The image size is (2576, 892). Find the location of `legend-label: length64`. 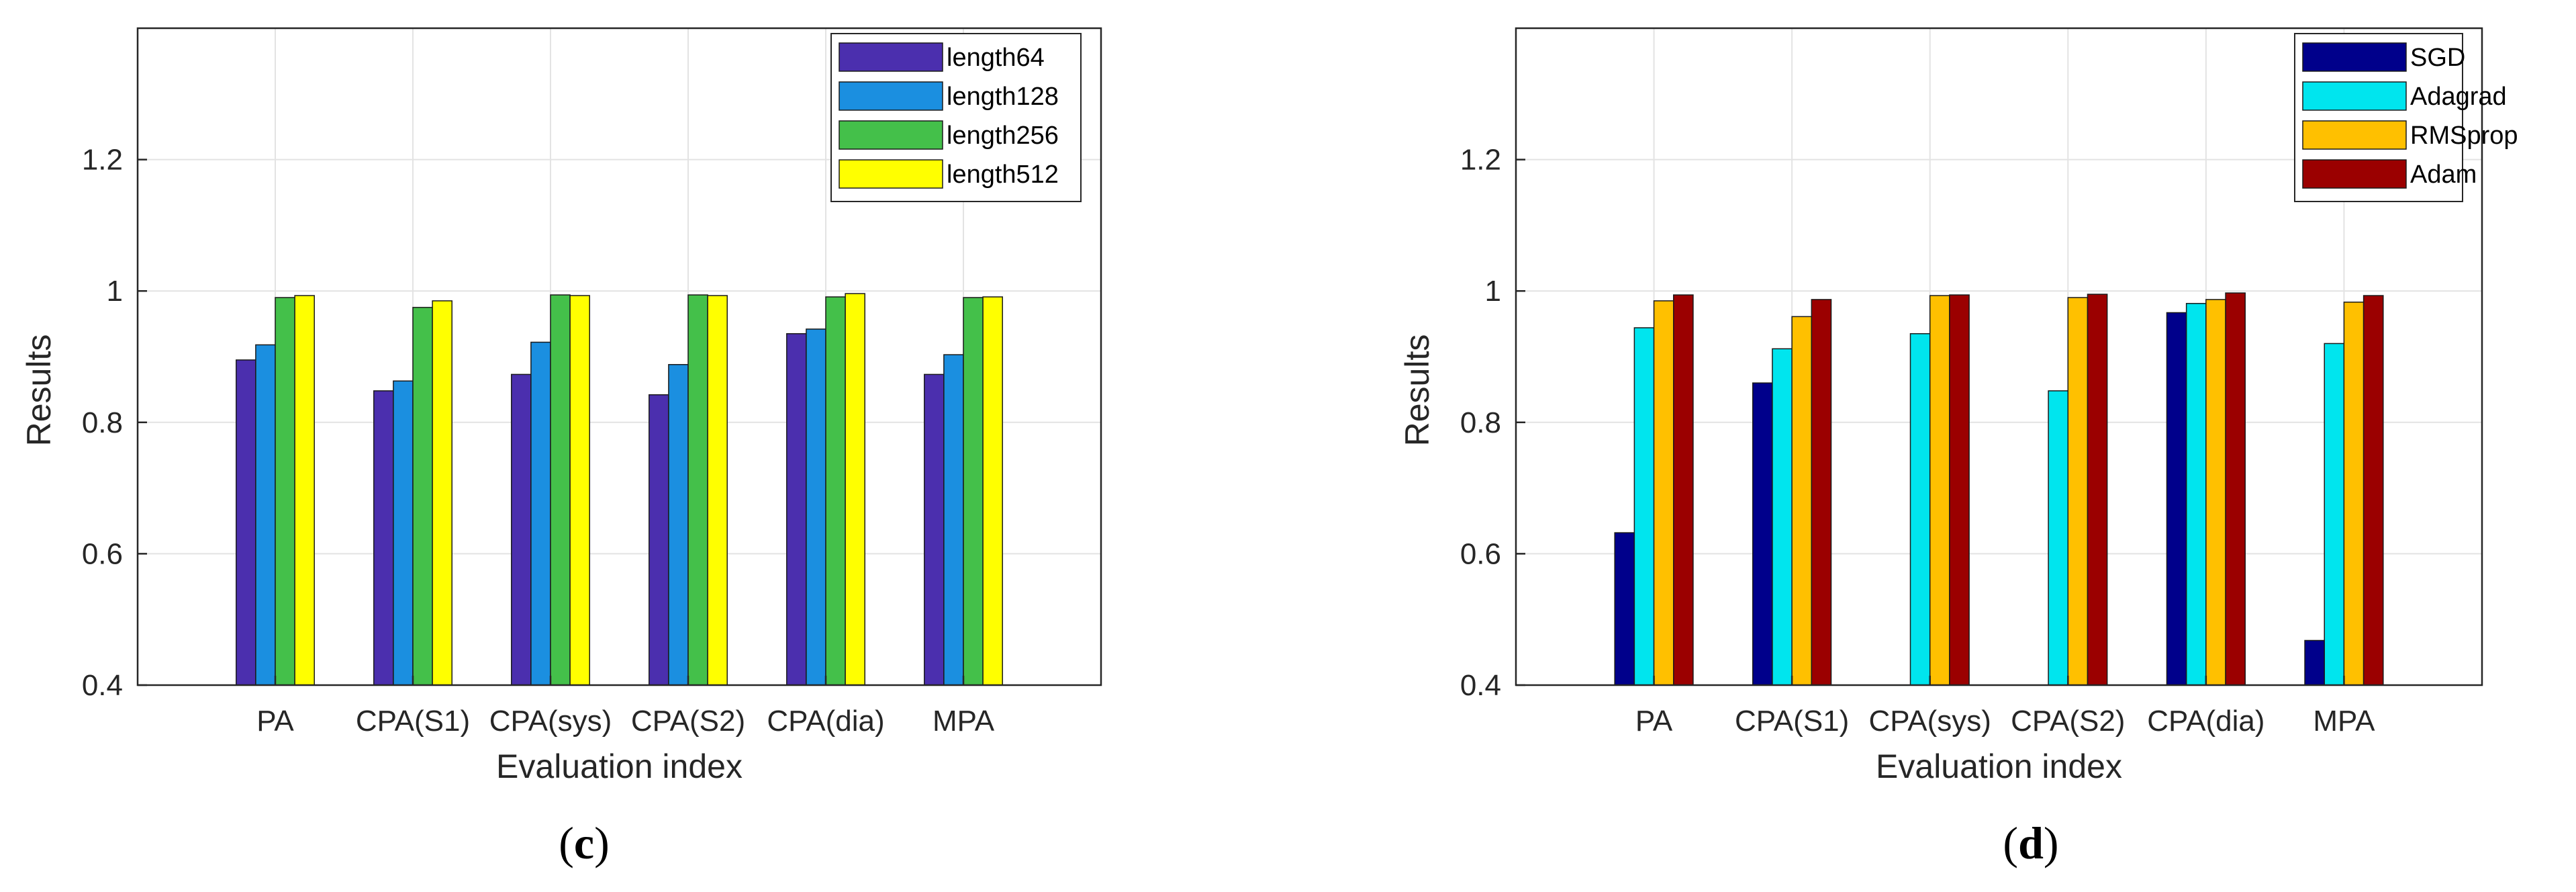

legend-label: length64 is located at coordinates (996, 58).